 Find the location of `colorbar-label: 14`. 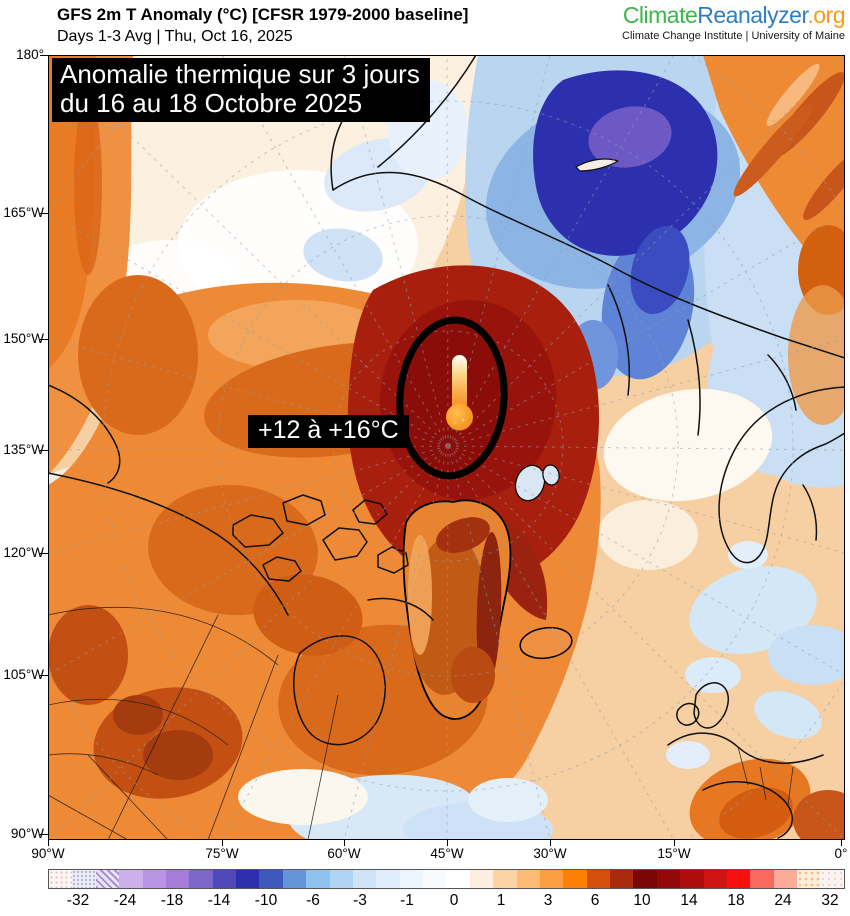

colorbar-label: 14 is located at coordinates (689, 900).